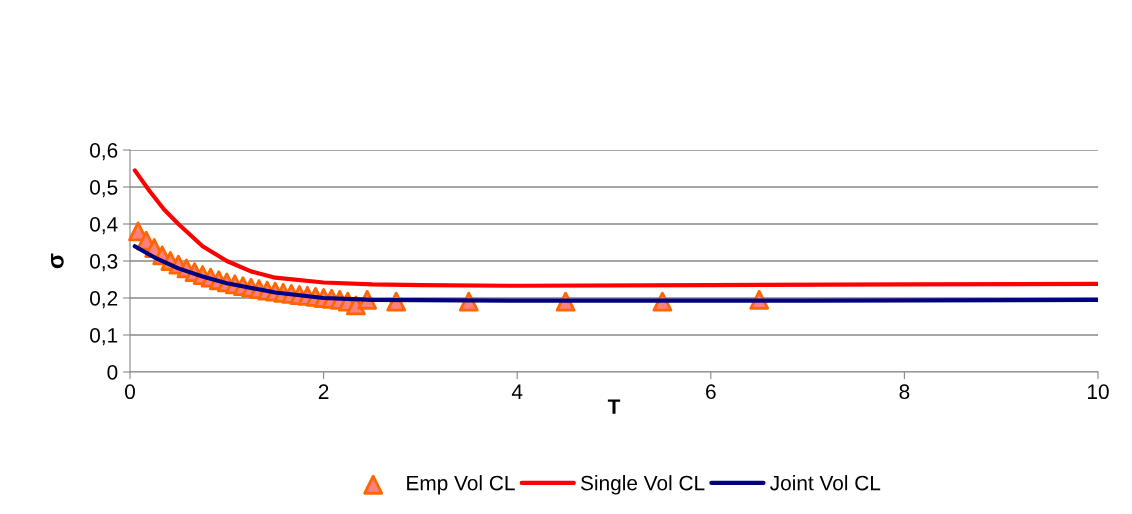 The height and width of the screenshot is (514, 1132). What do you see at coordinates (104, 152) in the screenshot?
I see `y-tick-label: 0,6` at bounding box center [104, 152].